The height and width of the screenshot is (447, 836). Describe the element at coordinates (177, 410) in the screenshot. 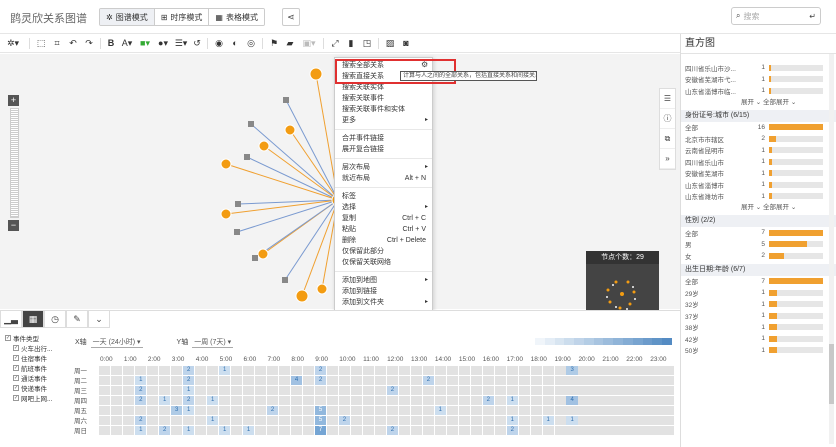

I see `heatmap-cell: 3` at that location.